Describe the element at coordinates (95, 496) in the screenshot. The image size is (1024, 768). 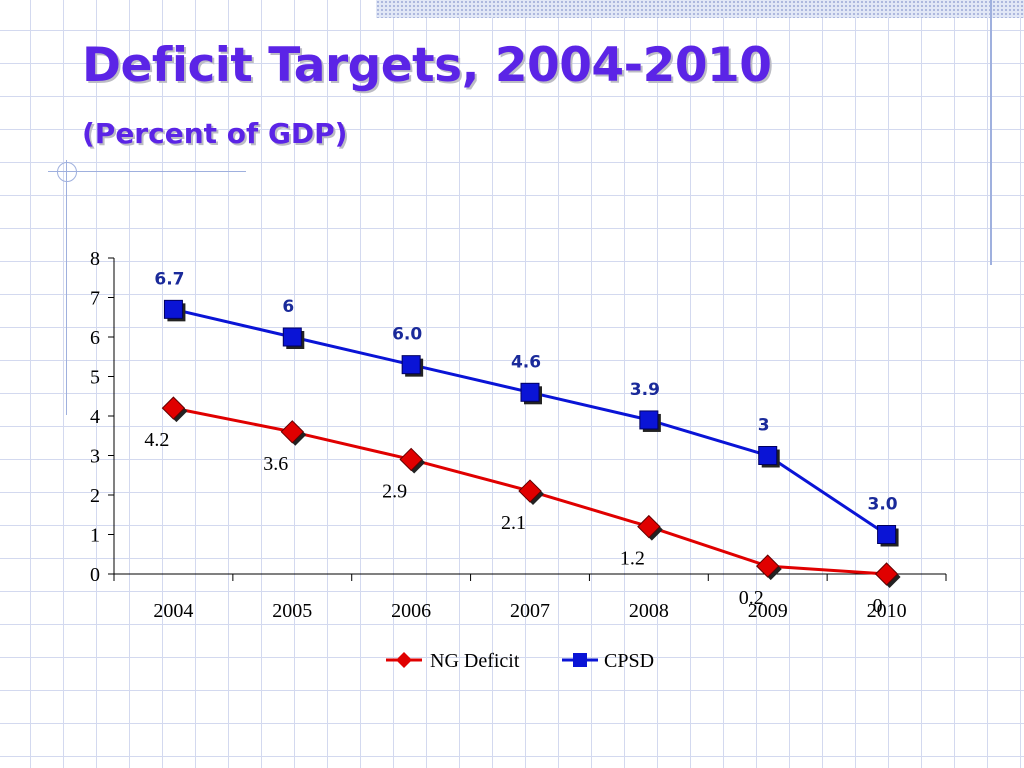
I see `y-tick-label: 2` at that location.